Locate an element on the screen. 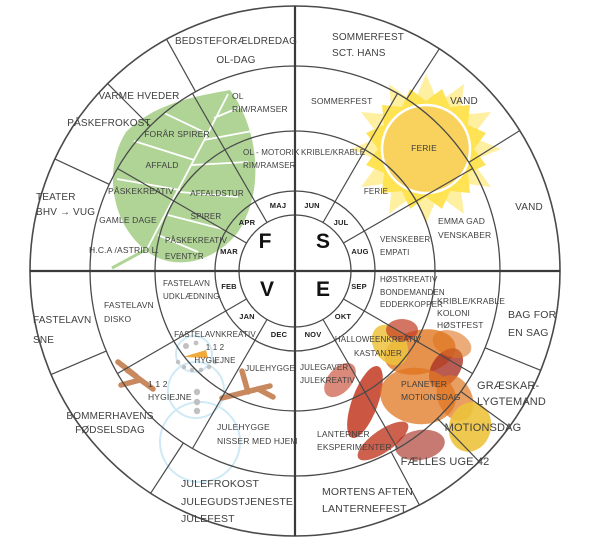 This screenshot has width=600, height=551. sun-core is located at coordinates (426, 149).